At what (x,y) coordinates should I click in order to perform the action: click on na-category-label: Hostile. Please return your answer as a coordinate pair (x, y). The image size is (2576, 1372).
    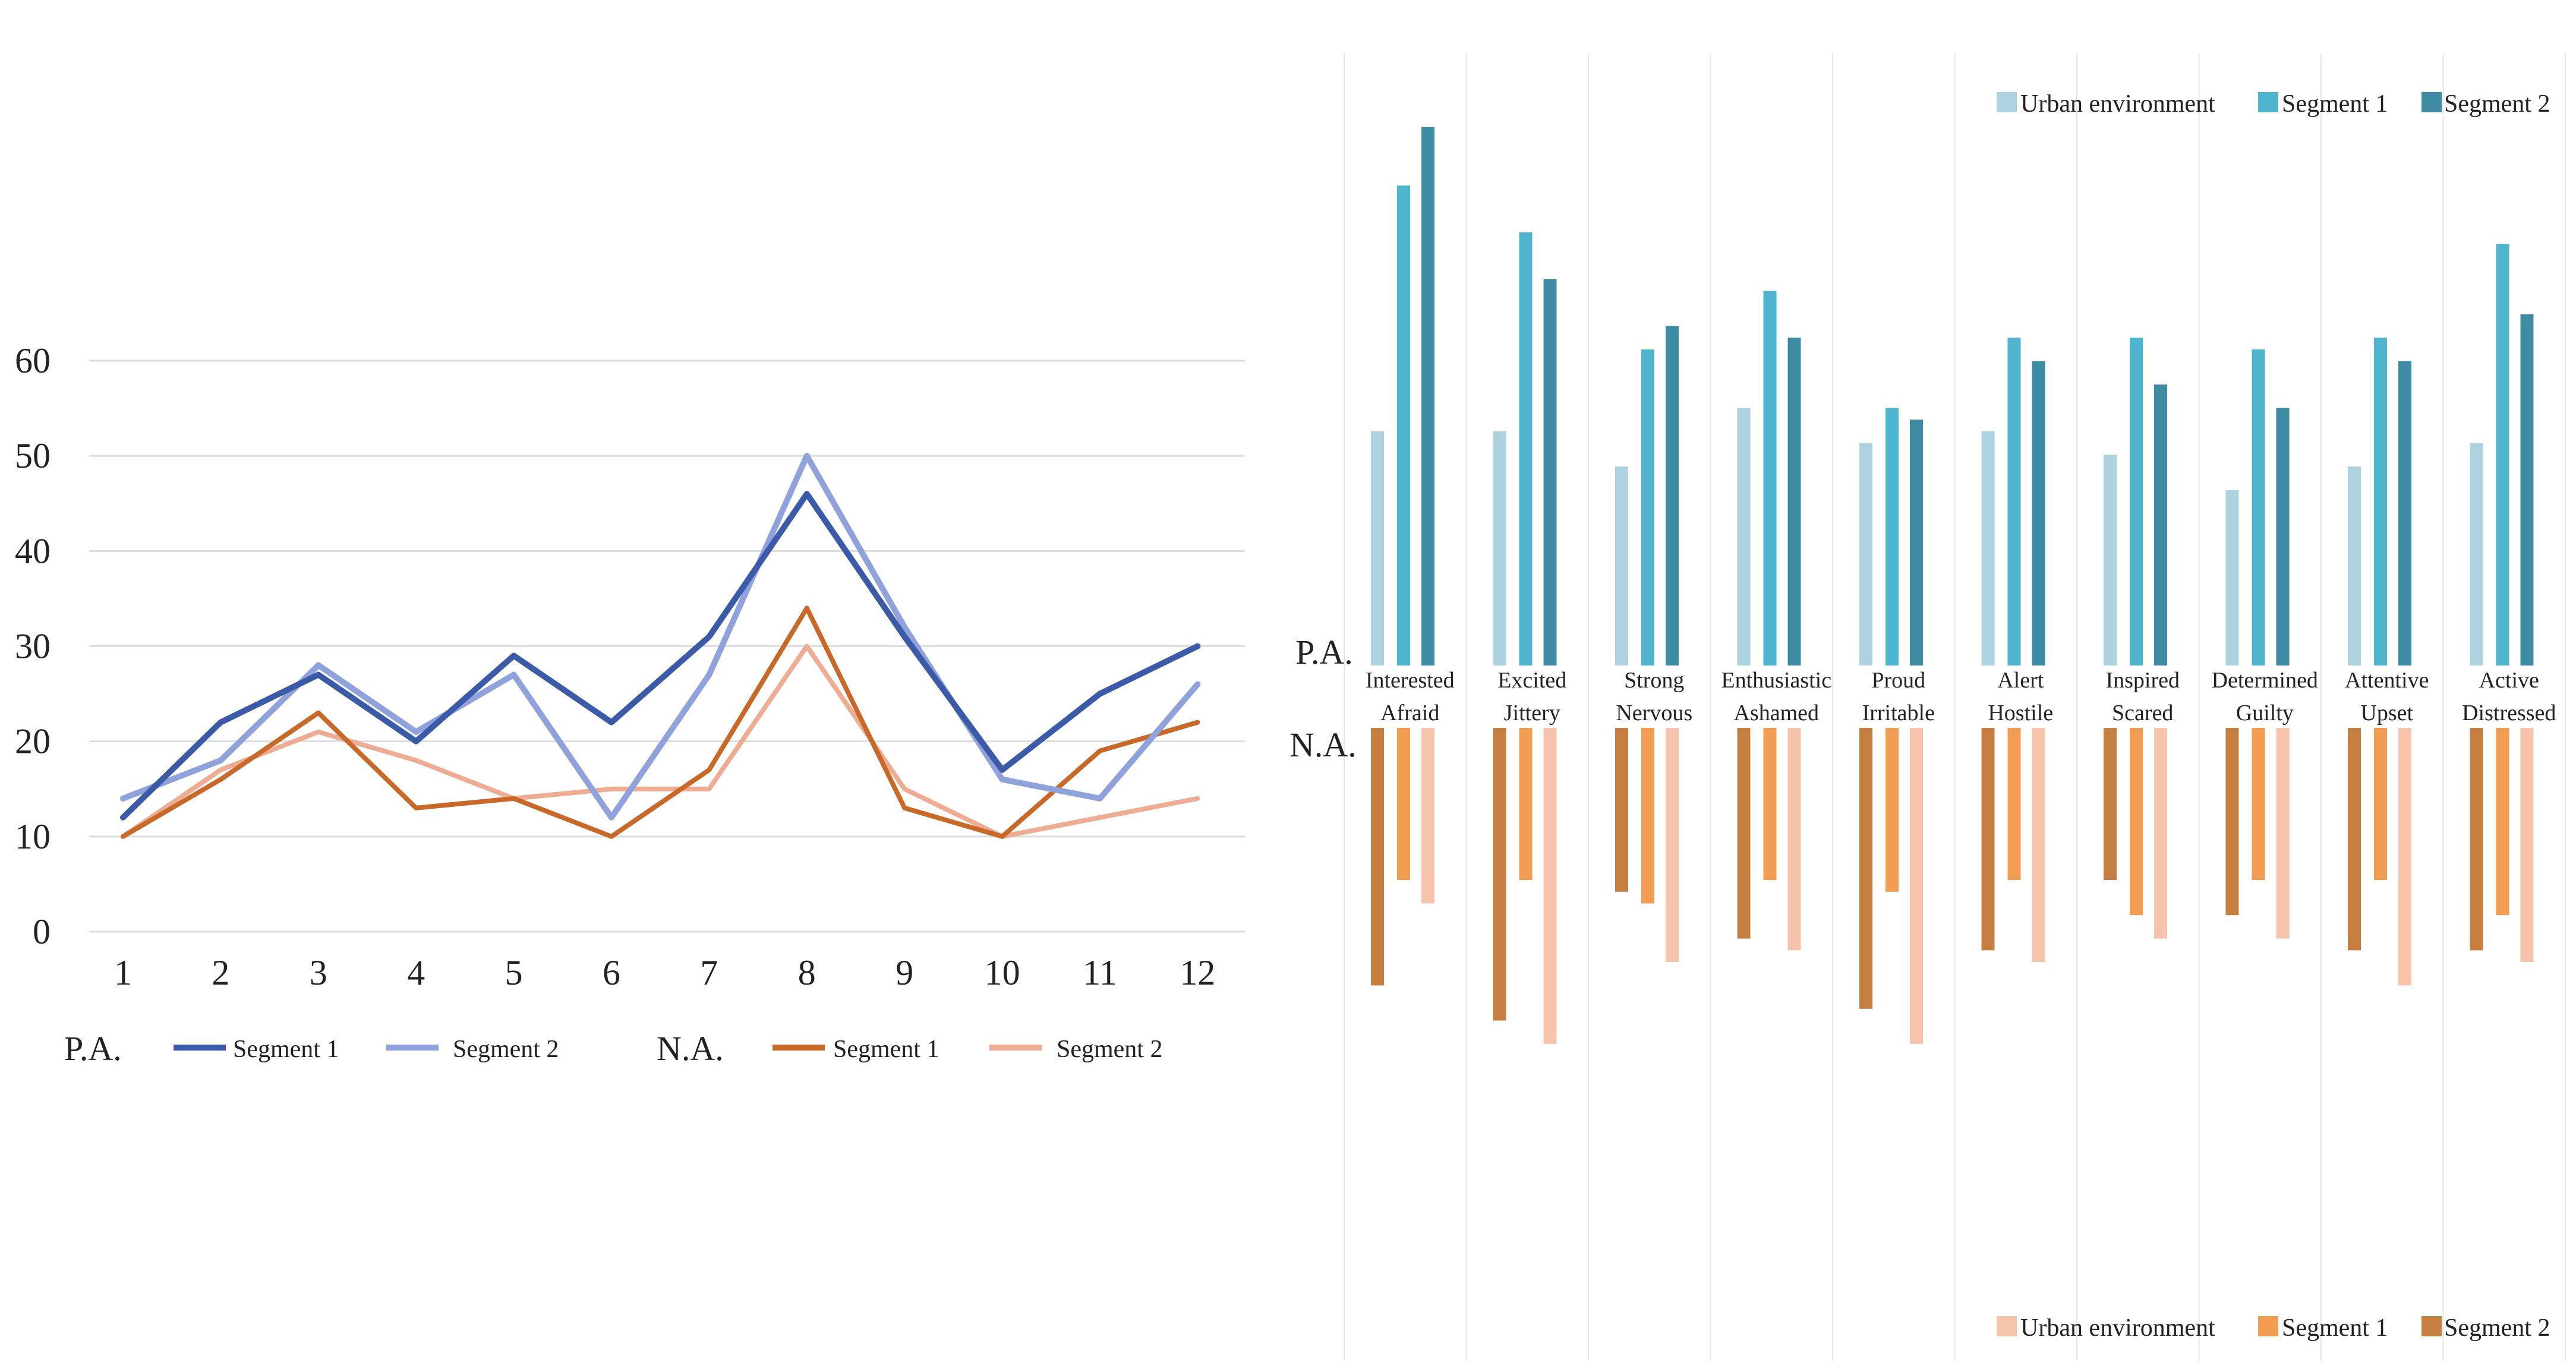
    Looking at the image, I should click on (2021, 713).